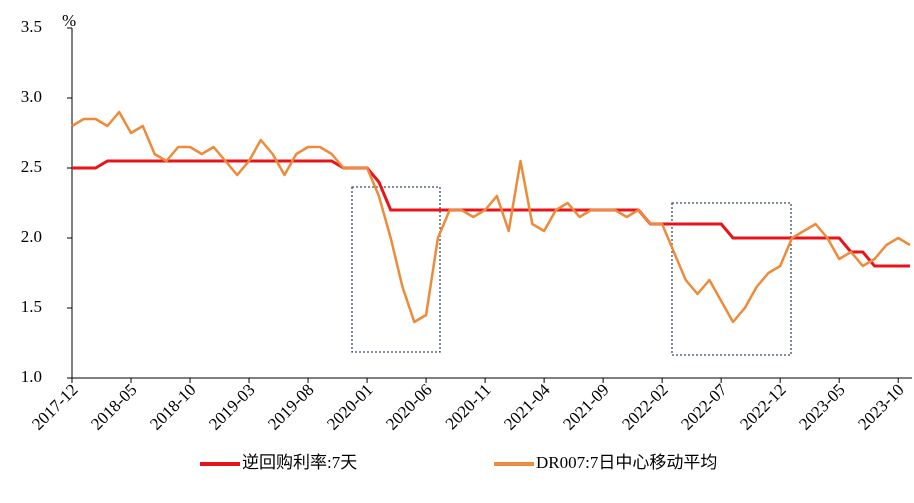 This screenshot has width=914, height=503. What do you see at coordinates (232, 407) in the screenshot?
I see `x-tick-label: 2019-03` at bounding box center [232, 407].